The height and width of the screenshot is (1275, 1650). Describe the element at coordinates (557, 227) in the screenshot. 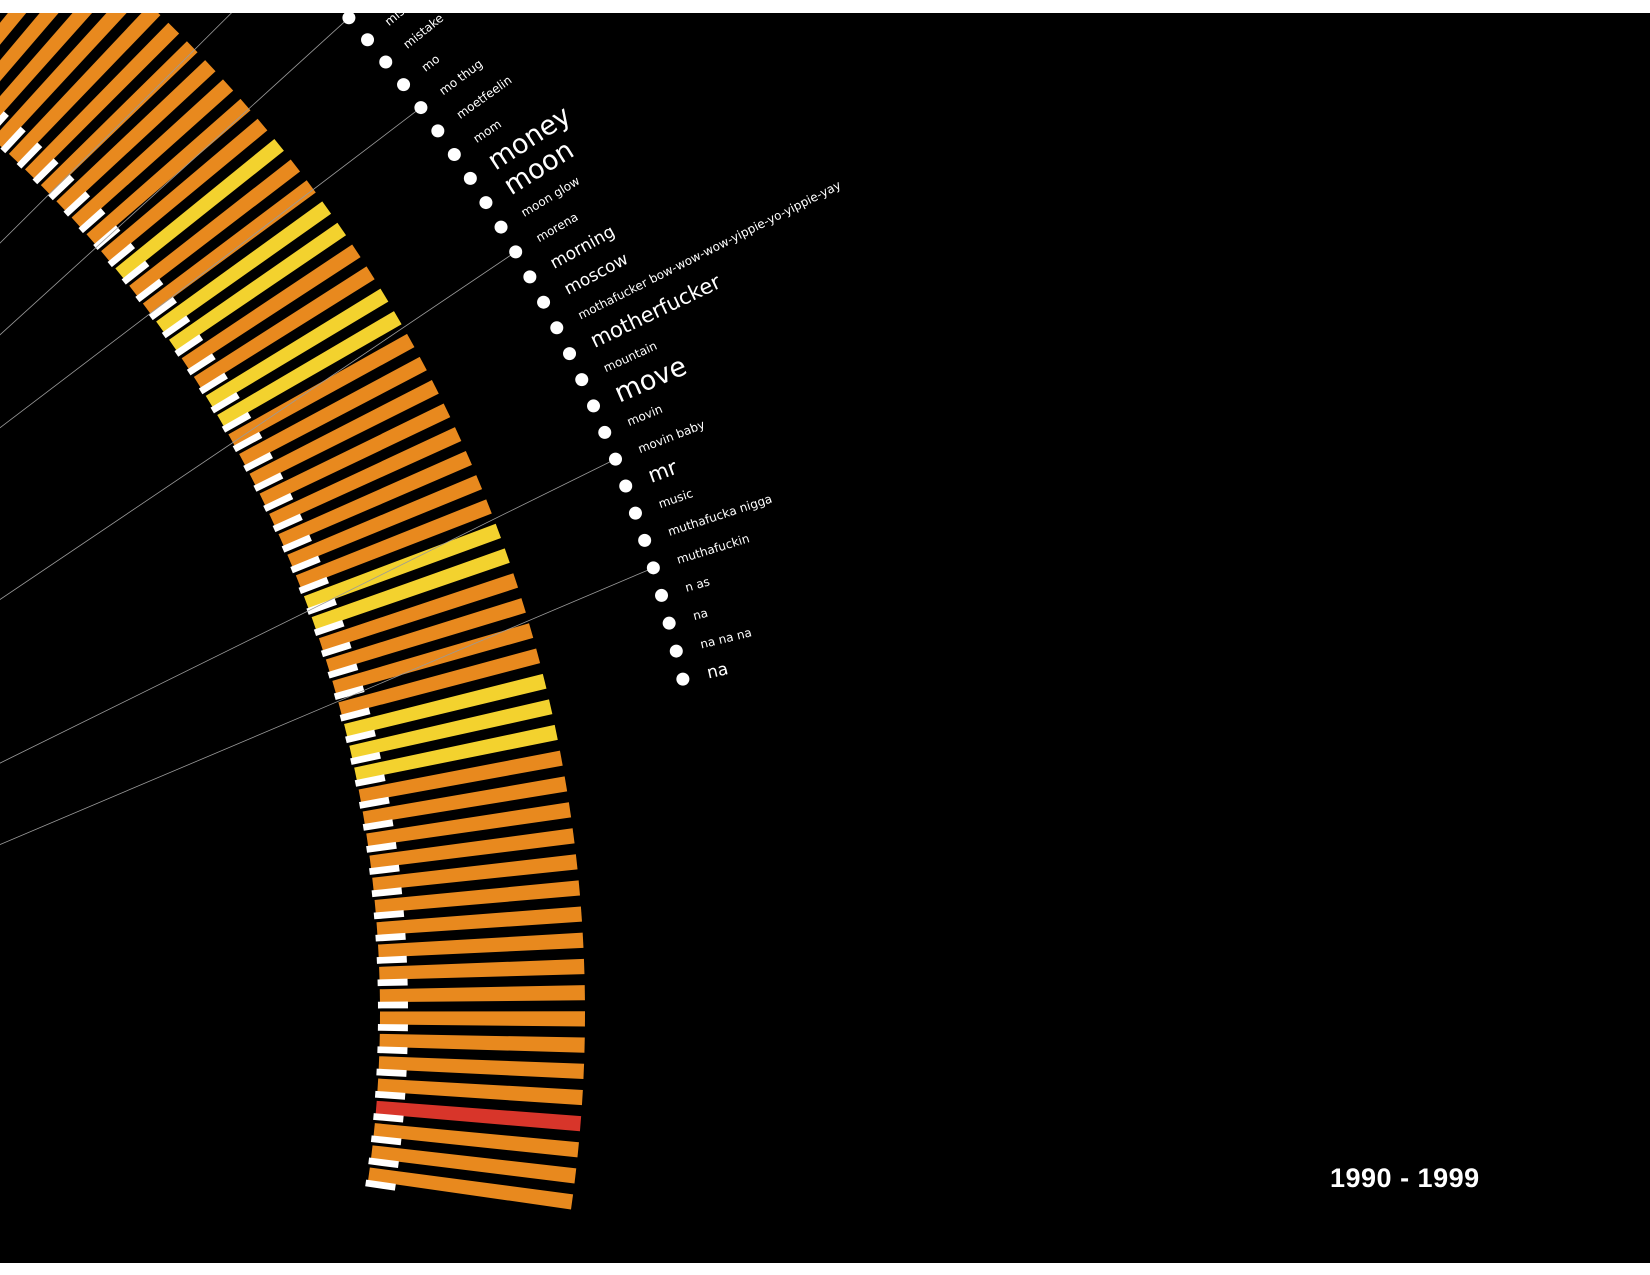

I see `word-label: morena` at that location.